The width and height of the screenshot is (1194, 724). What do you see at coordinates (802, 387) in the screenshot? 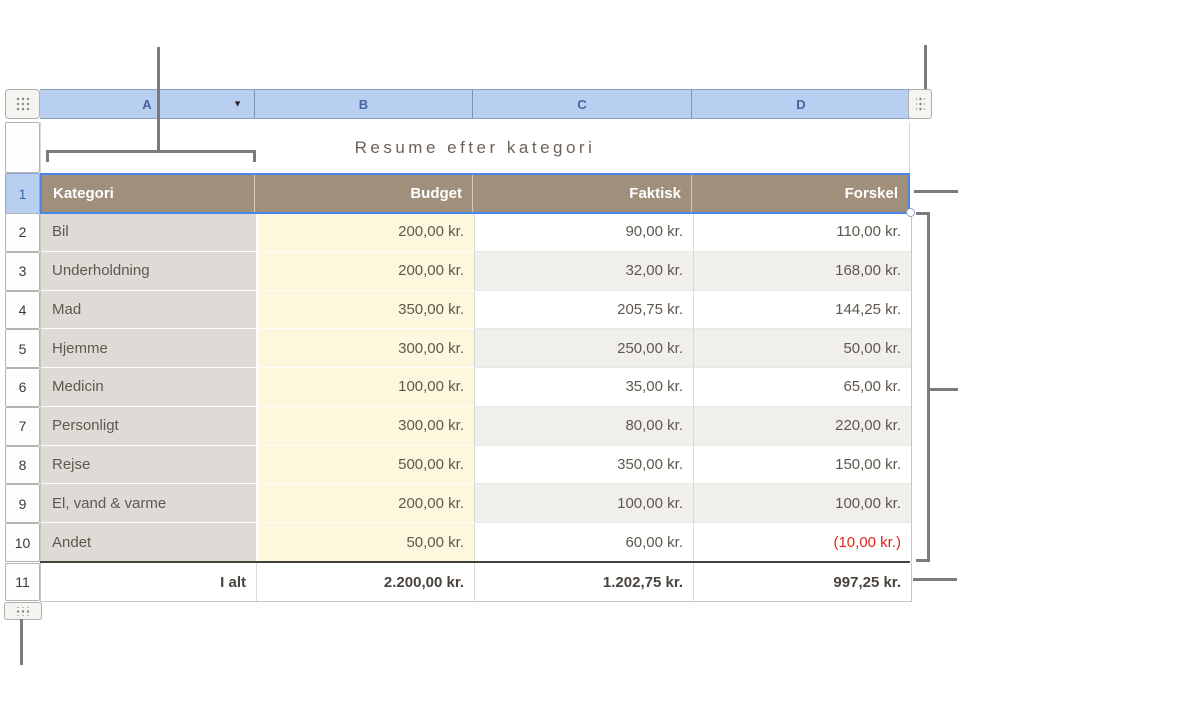
I see `cell-forskel: 65,00 kr.` at bounding box center [802, 387].